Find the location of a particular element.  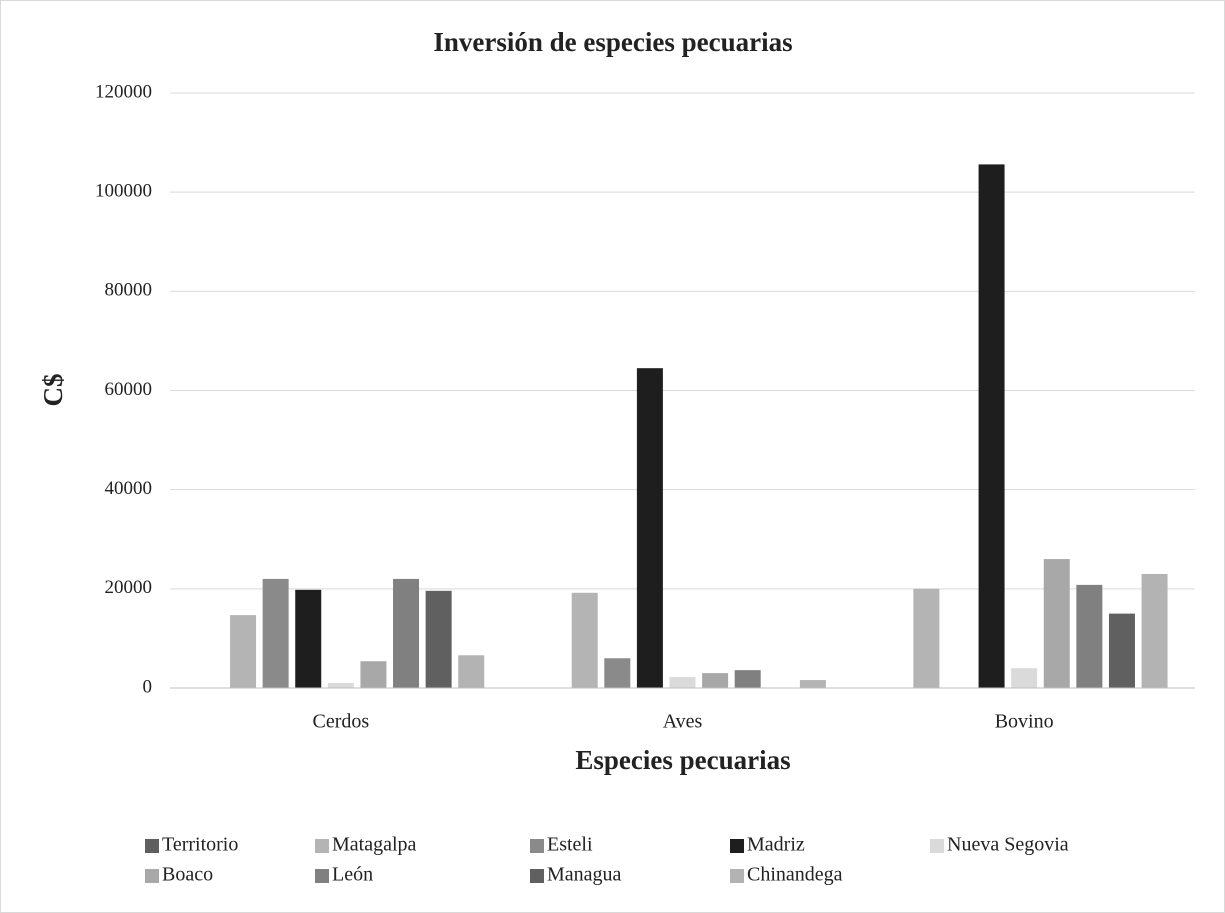

y-tick-label: 60000 is located at coordinates (129, 389).